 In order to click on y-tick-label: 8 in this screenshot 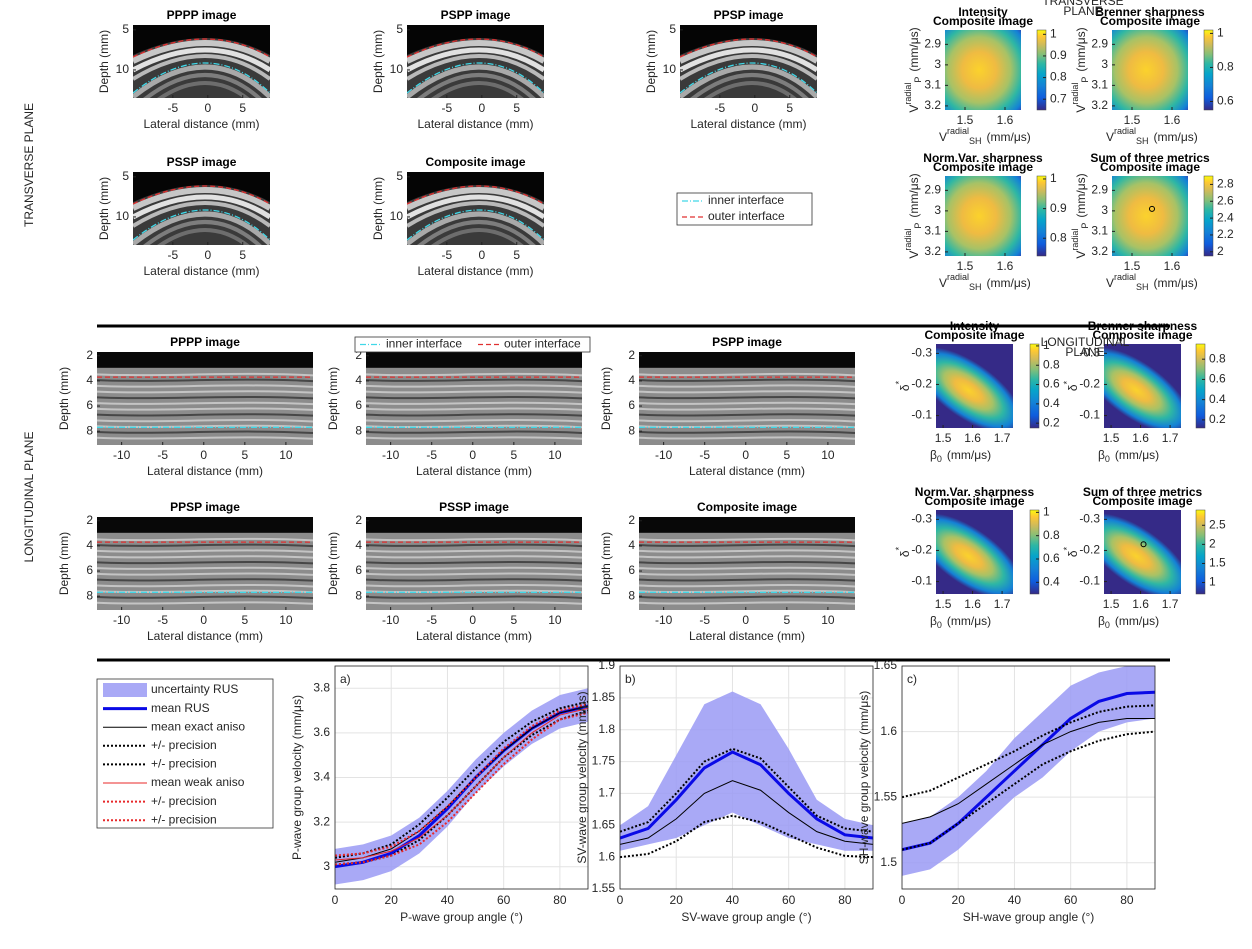, I will do `click(631, 430)`.